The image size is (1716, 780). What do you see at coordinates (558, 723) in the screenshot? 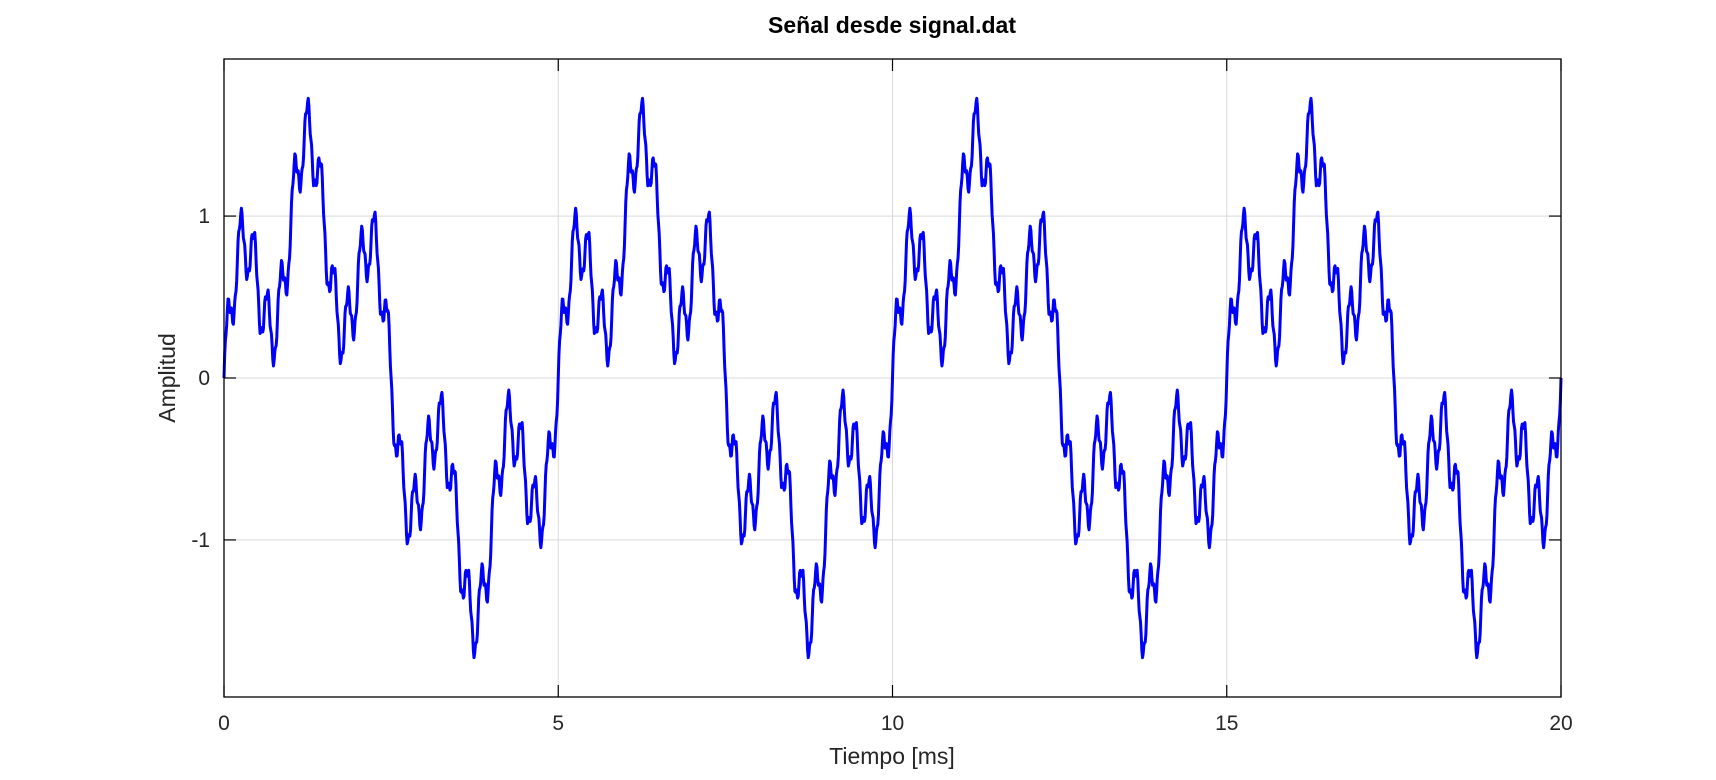
I see `x-tick-label: 5` at bounding box center [558, 723].